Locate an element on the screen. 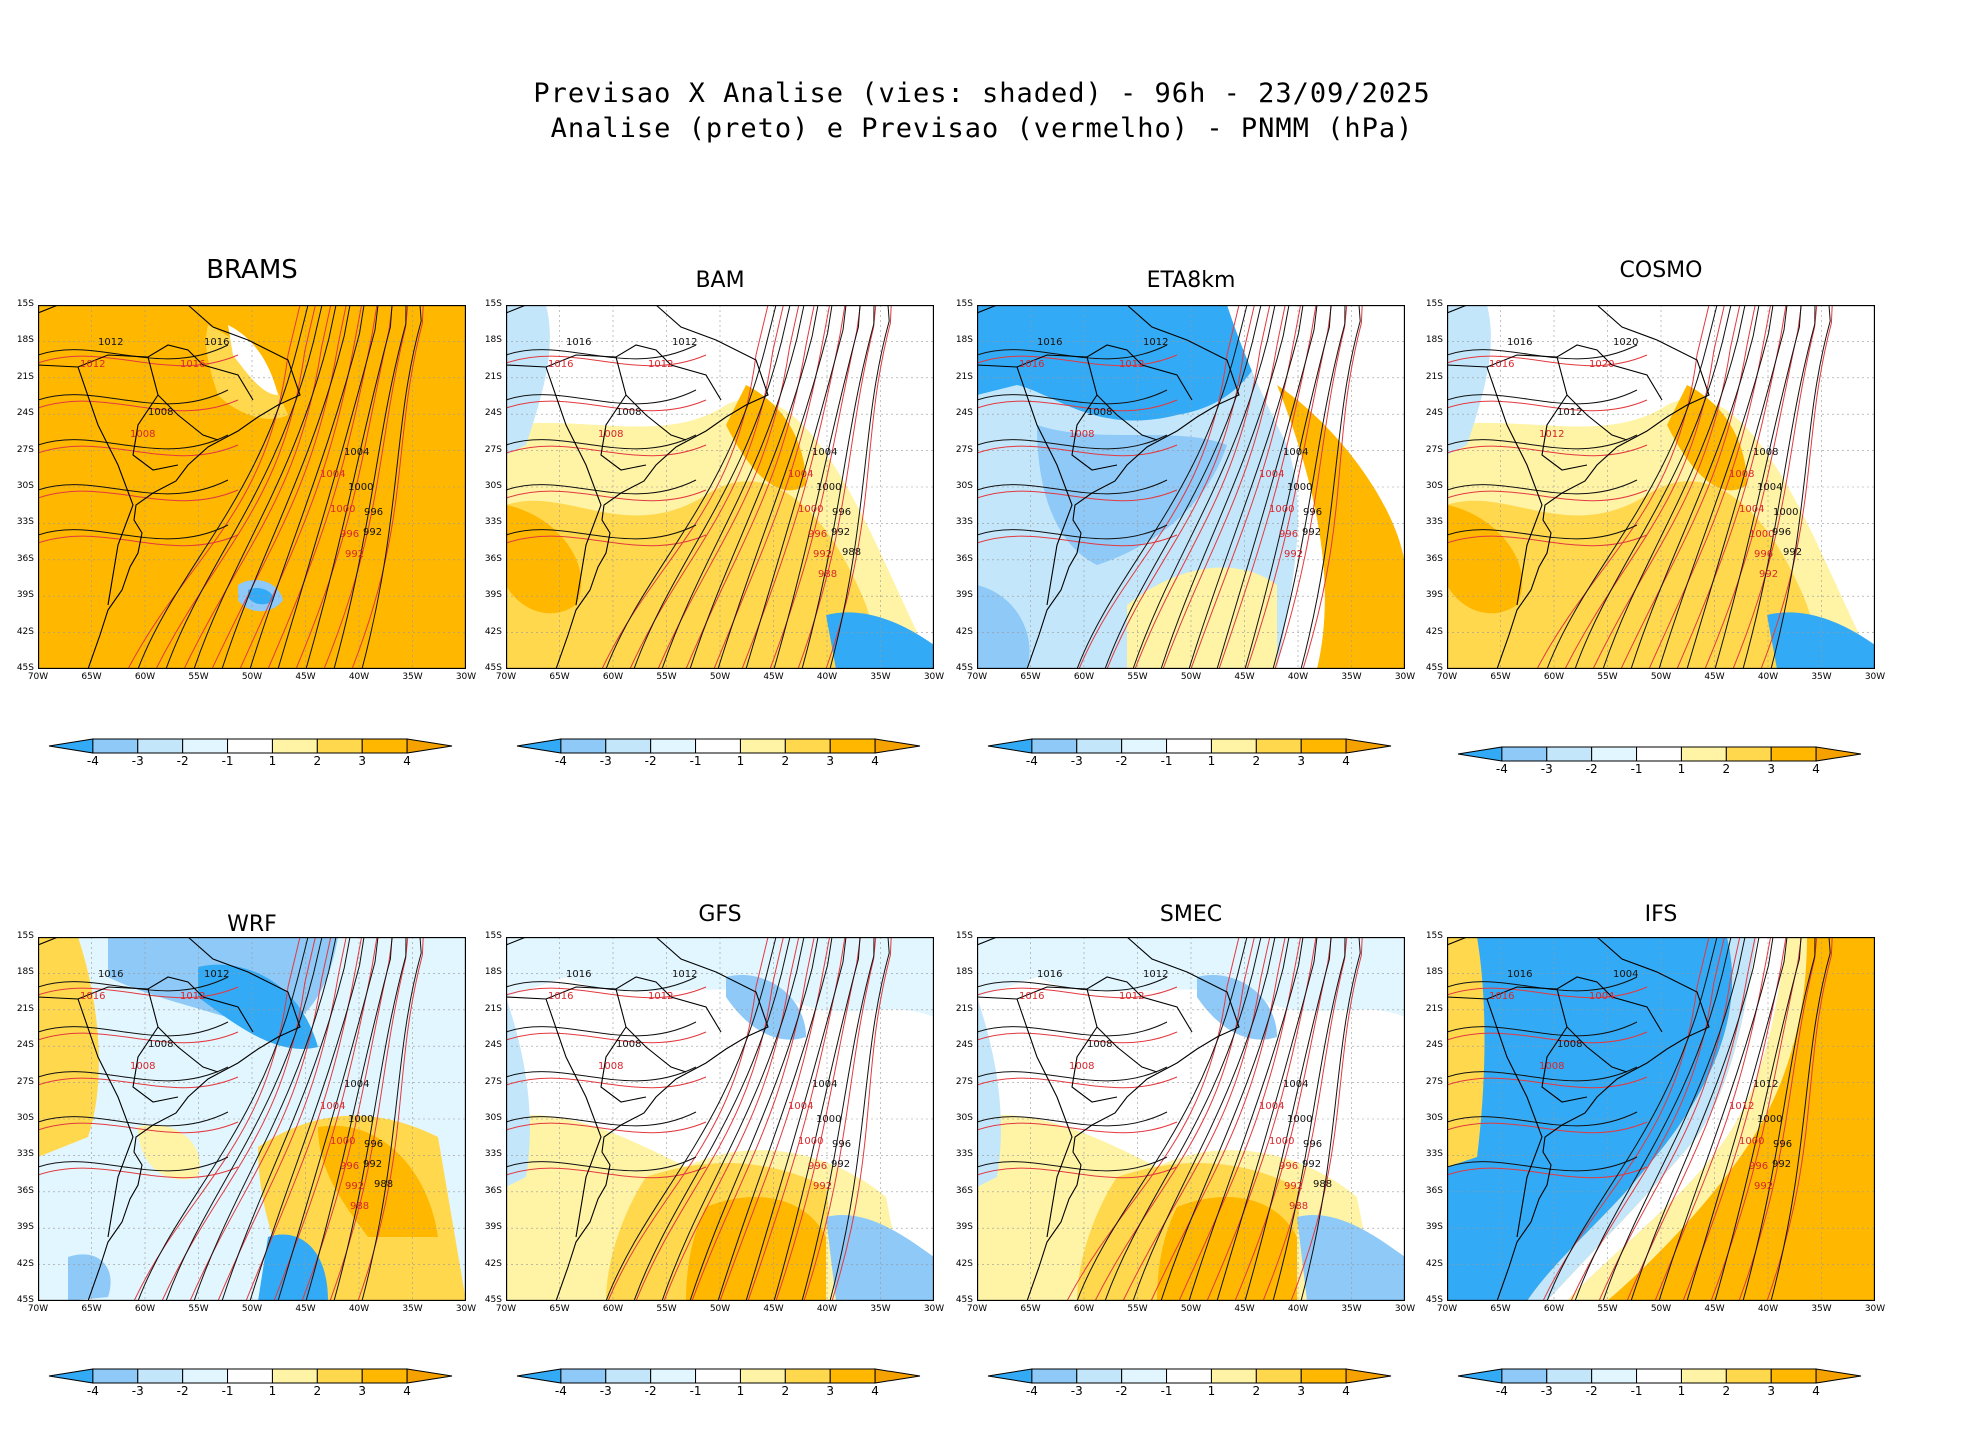 Image resolution: width=1964 pixels, height=1436 pixels. isobar-label-analysis: 1008 is located at coordinates (160, 412).